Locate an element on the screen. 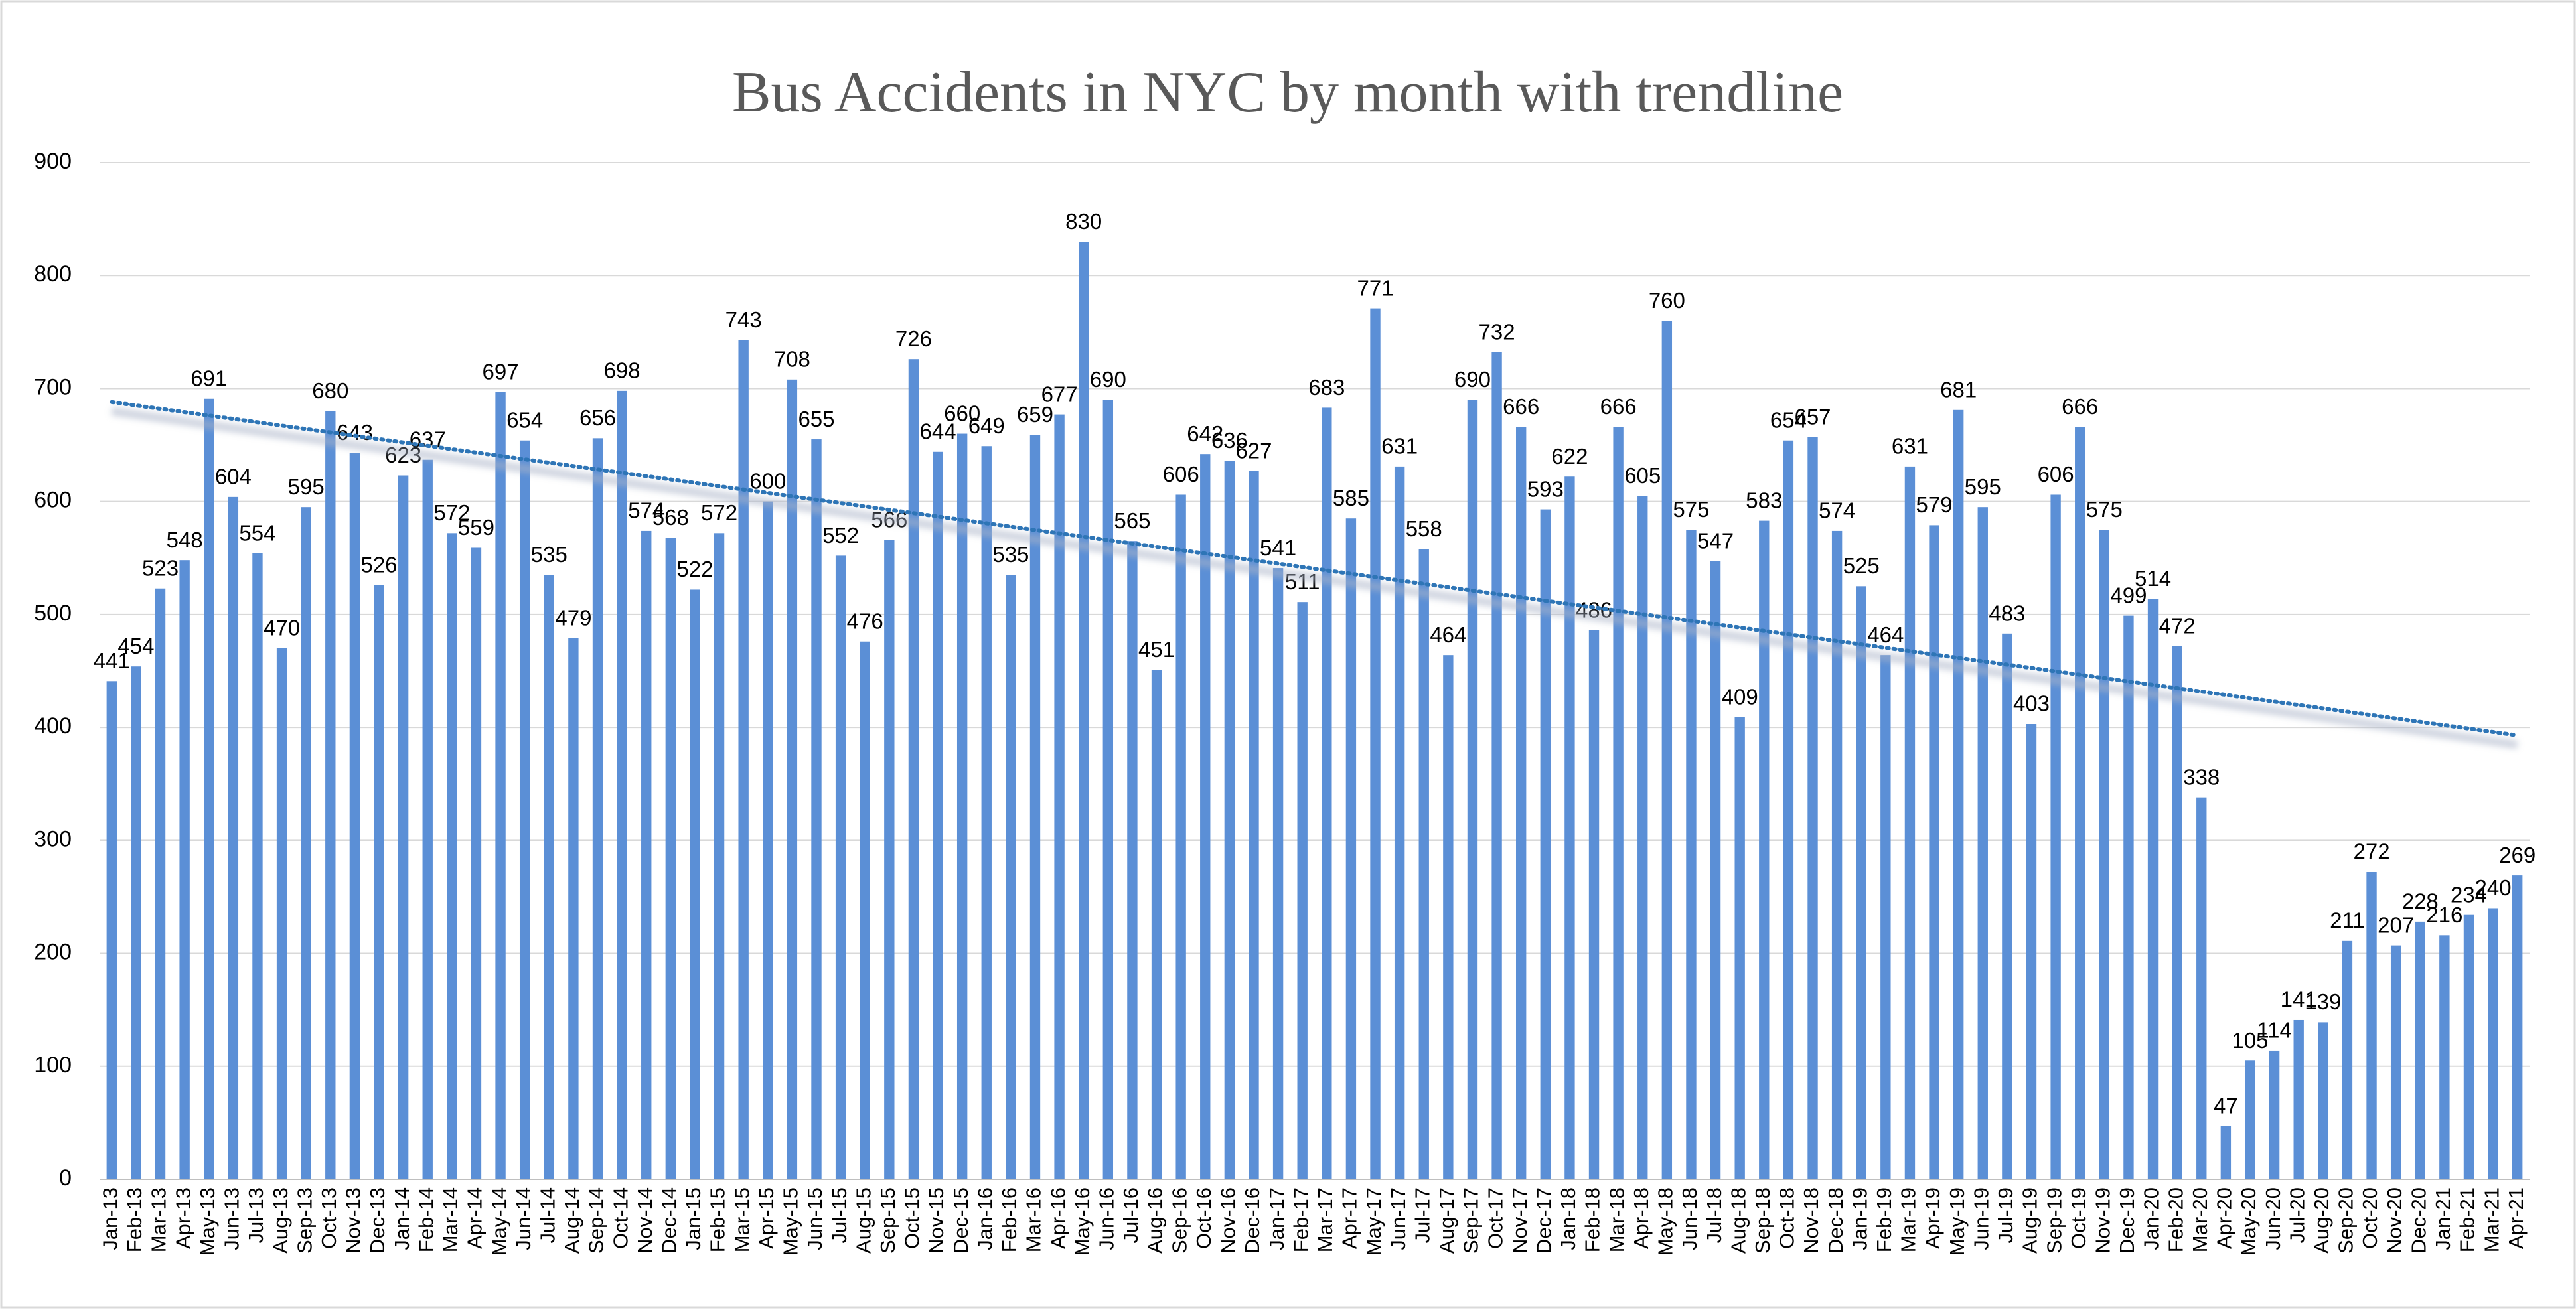 This screenshot has height=1312, width=2576. x-tick-label: Apr-17 is located at coordinates (1350, 1218).